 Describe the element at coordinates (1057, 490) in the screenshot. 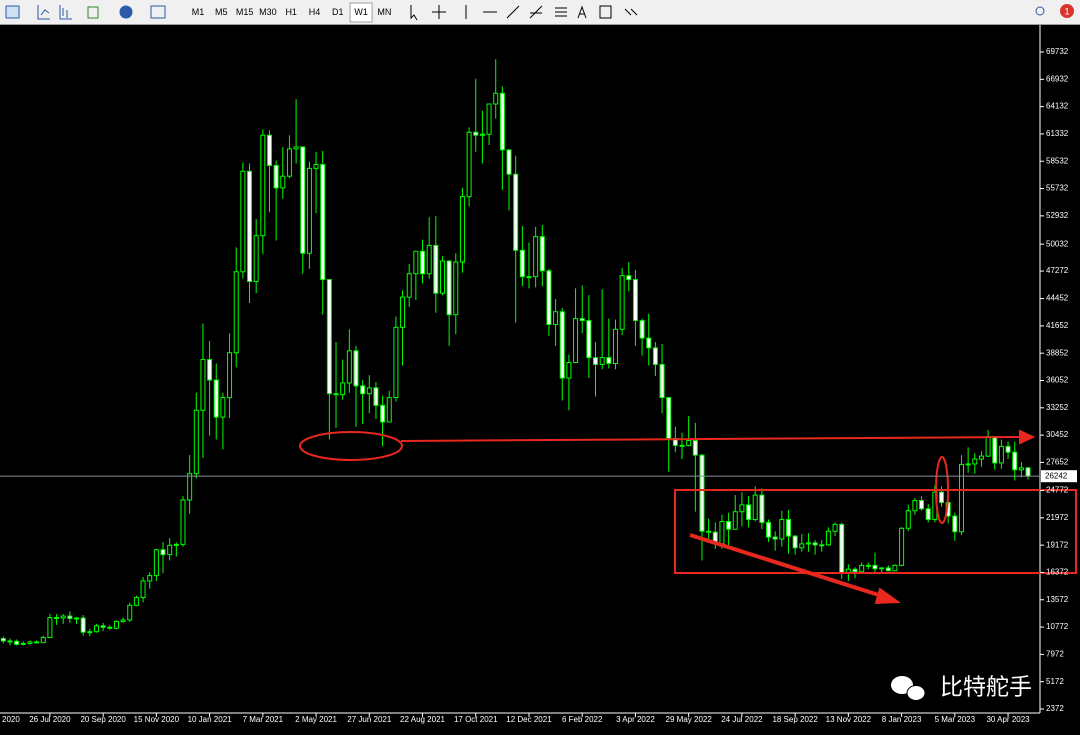

I see `y-tick-label: 24772` at that location.